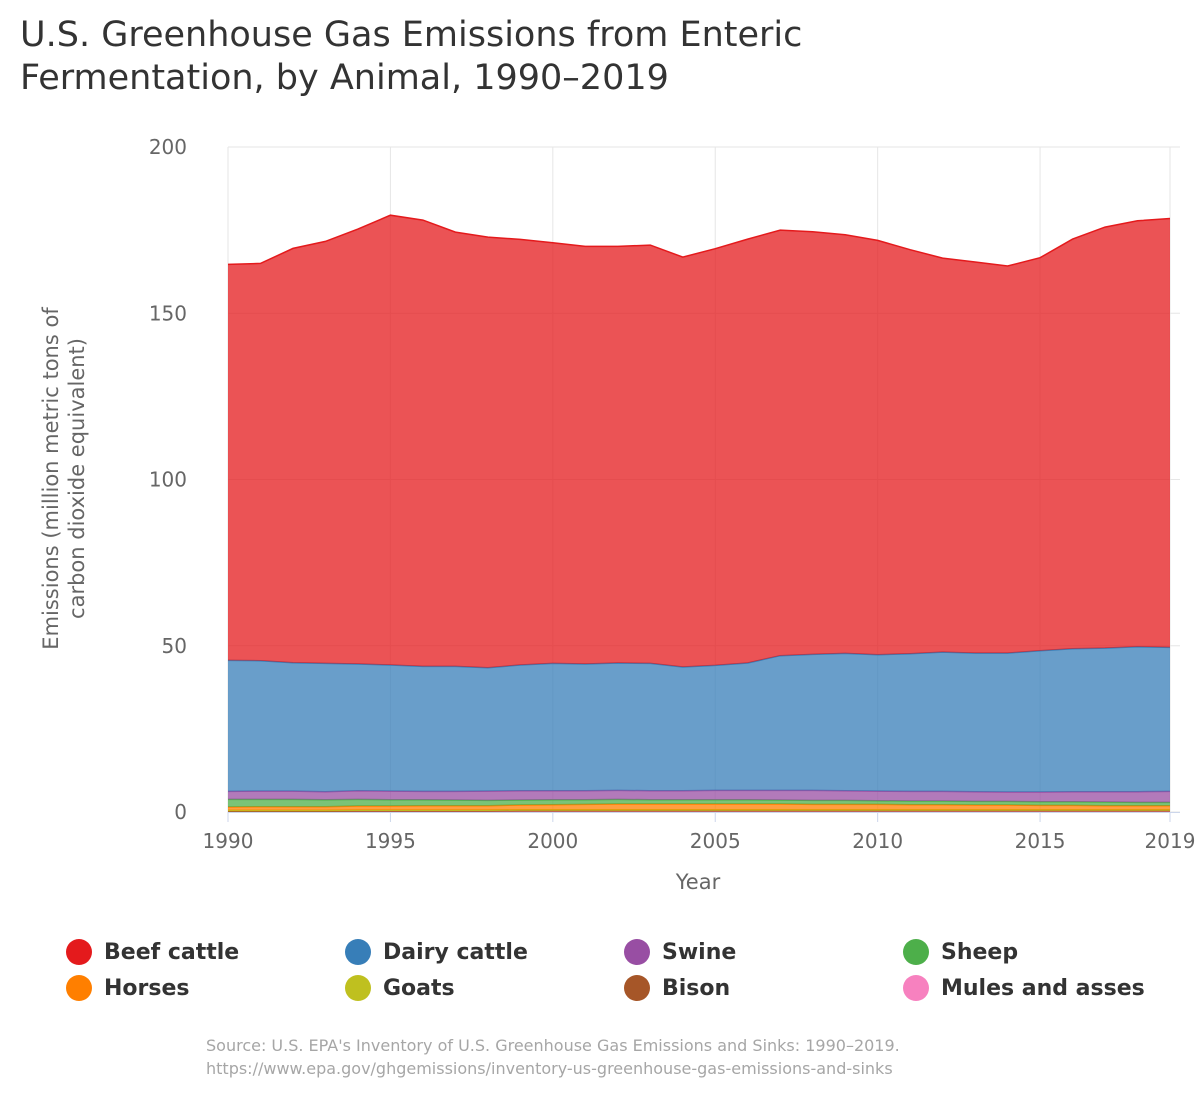 This screenshot has width=1200, height=1100. What do you see at coordinates (1170, 841) in the screenshot?
I see `x-tick-label: 2019` at bounding box center [1170, 841].